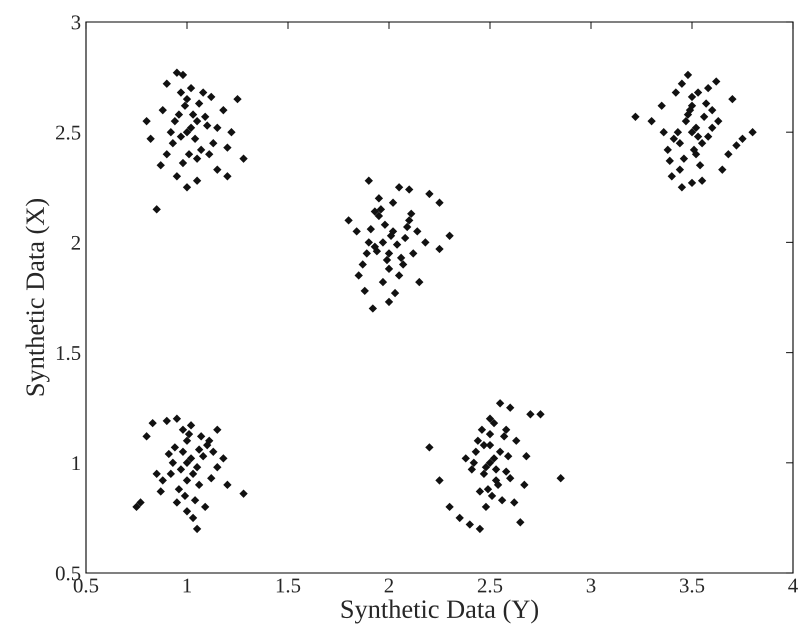 The width and height of the screenshot is (798, 642). What do you see at coordinates (440, 612) in the screenshot?
I see `x-axis-title: Synthetic Data (Y)` at bounding box center [440, 612].